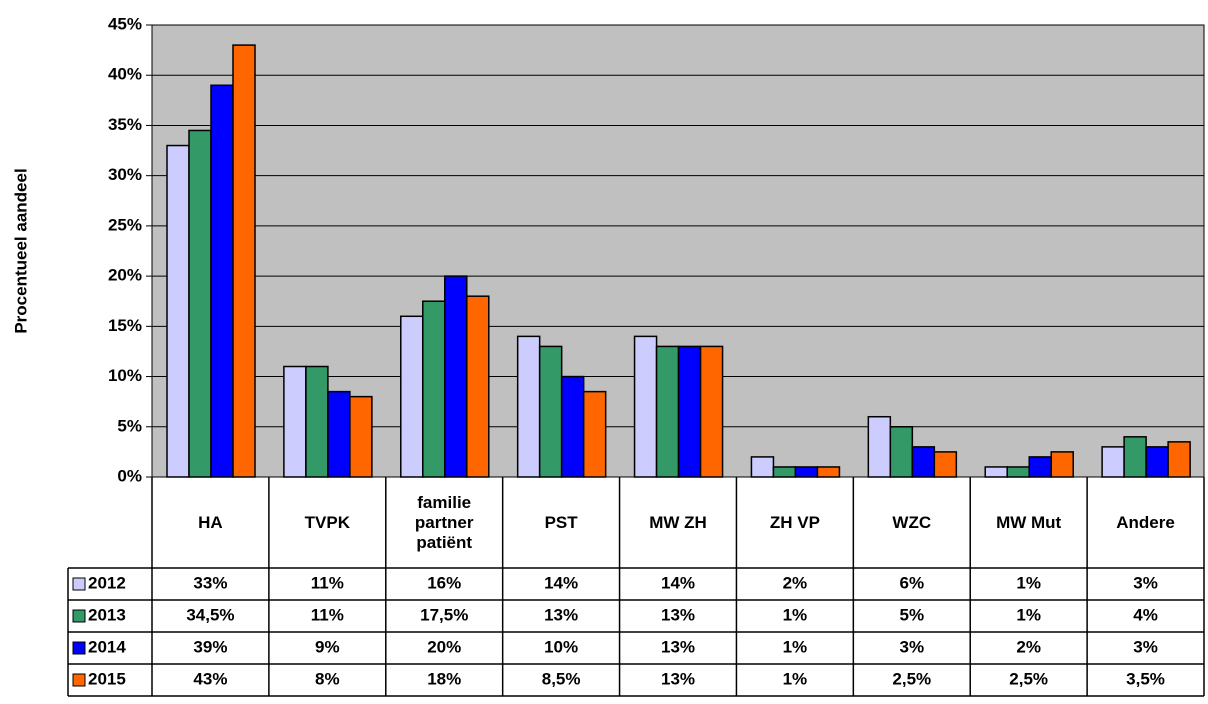 This screenshot has height=704, width=1208. What do you see at coordinates (210, 614) in the screenshot?
I see `table-value: 34,5%` at bounding box center [210, 614].